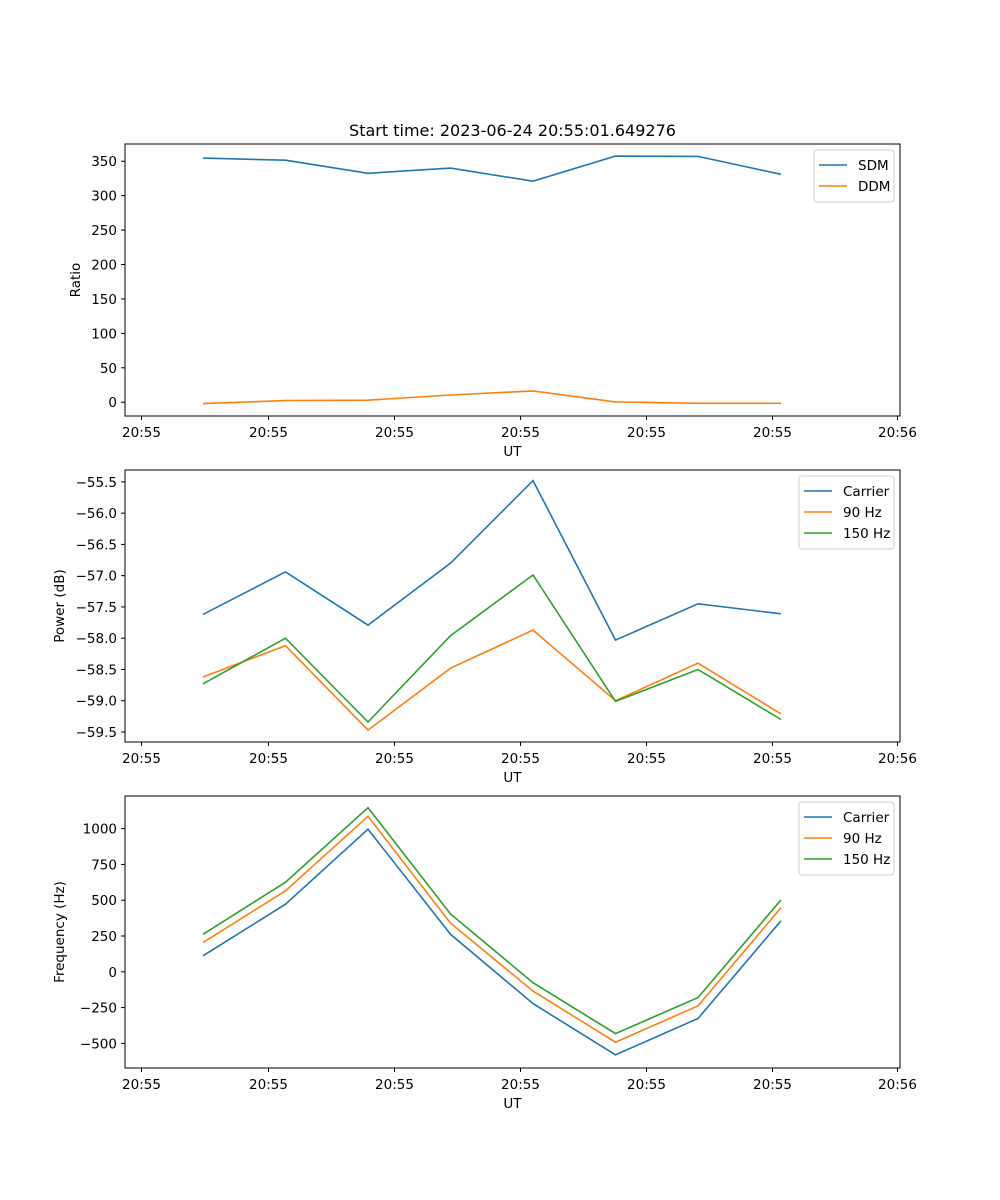 The width and height of the screenshot is (1000, 1200). What do you see at coordinates (104, 901) in the screenshot?
I see `y-tick-label: 500` at bounding box center [104, 901].